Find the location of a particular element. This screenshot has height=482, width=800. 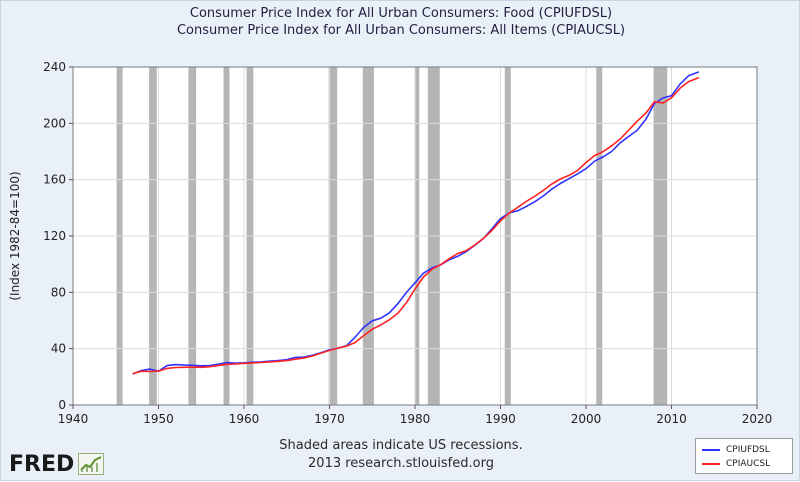

y-axis-label: (Index 1982-84=100) is located at coordinates (15, 235).